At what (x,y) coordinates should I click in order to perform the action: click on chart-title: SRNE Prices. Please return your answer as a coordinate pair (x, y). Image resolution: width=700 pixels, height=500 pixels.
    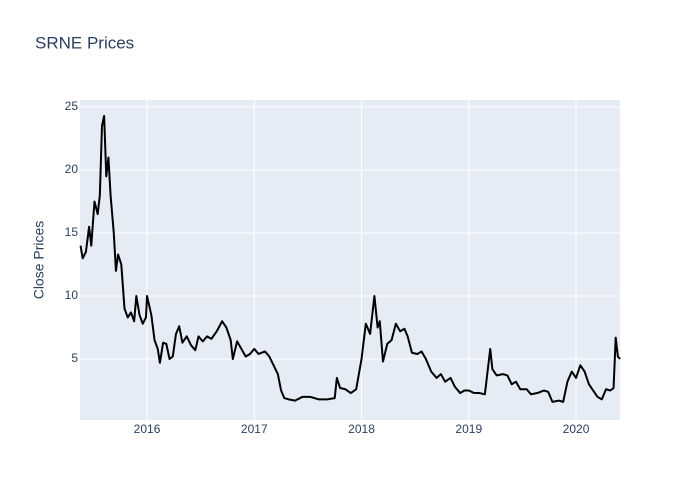
    Looking at the image, I should click on (84, 42).